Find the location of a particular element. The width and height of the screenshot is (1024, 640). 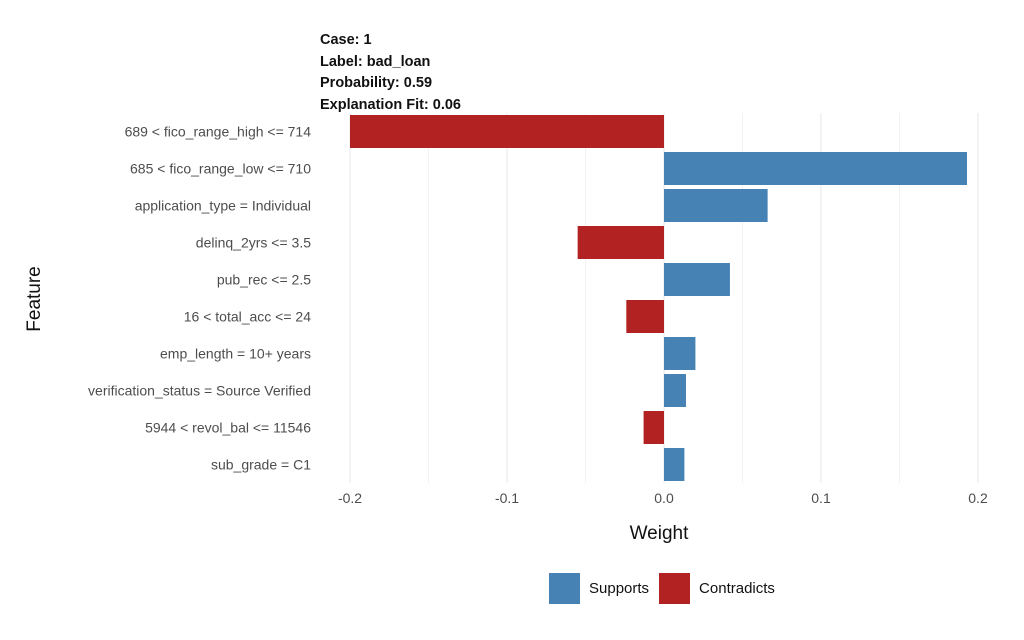

legend: Supports Contradicts is located at coordinates (667, 588).